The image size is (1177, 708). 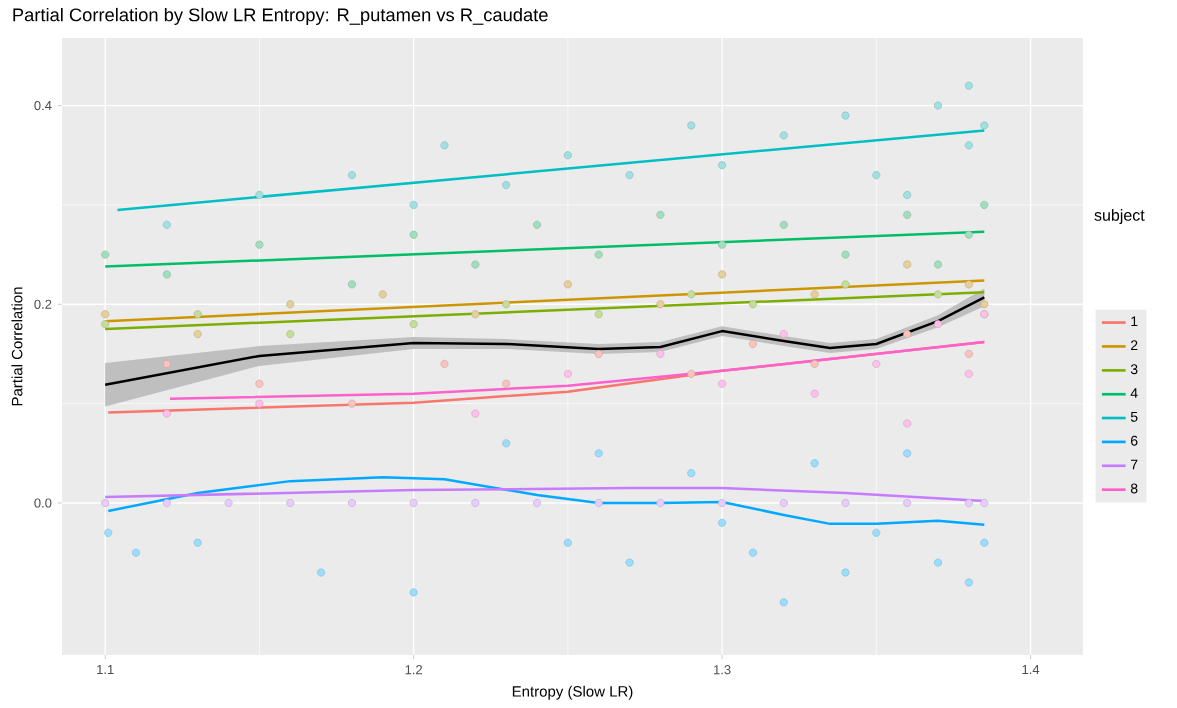 I want to click on y-tick-label: 0.2, so click(x=43, y=304).